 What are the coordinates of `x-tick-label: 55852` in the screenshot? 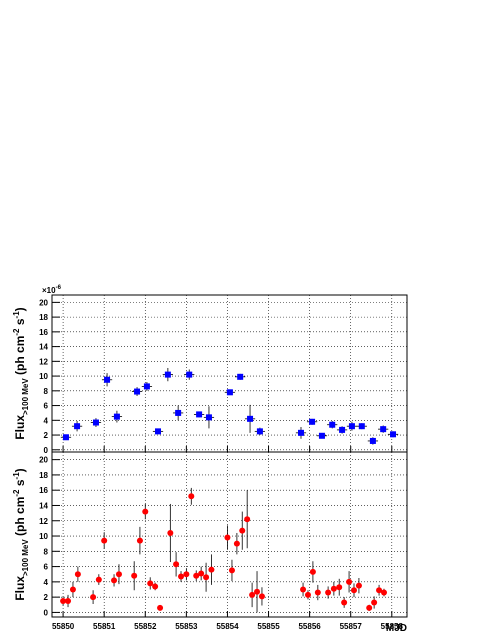 It's located at (145, 626).